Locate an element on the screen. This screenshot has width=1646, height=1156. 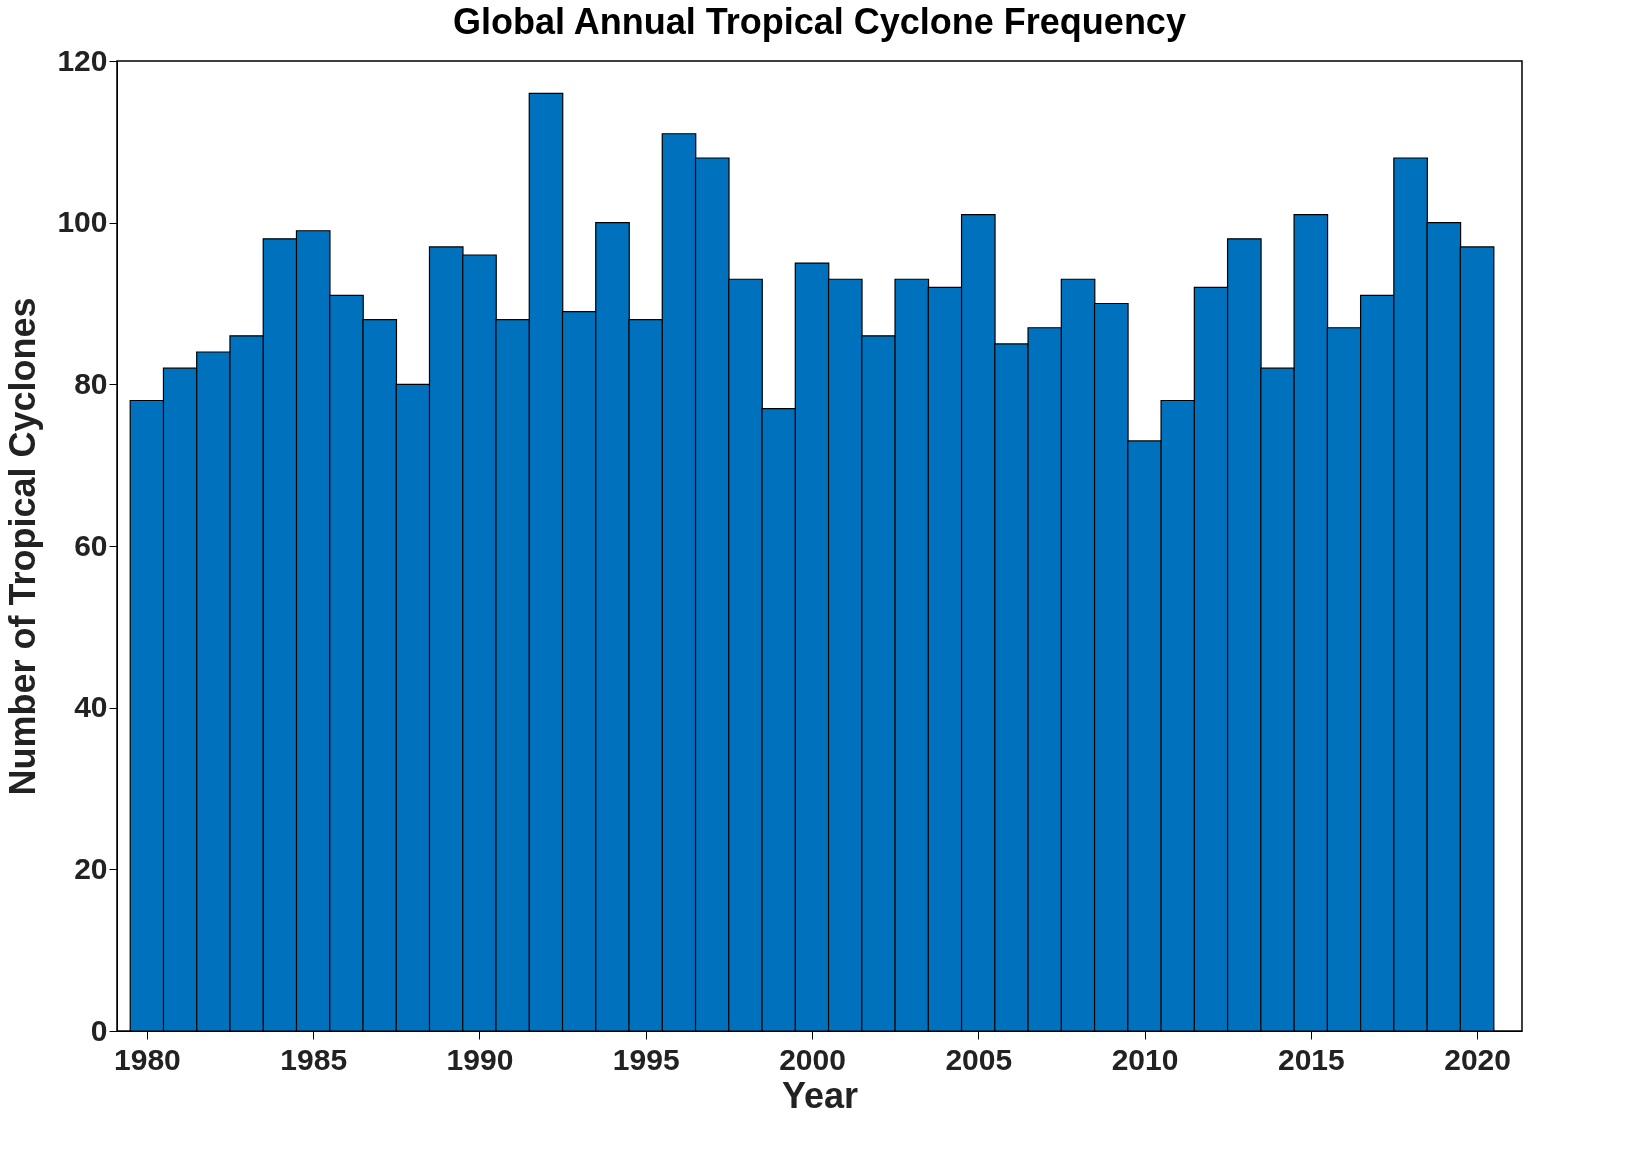
x-tick-label: 1985 is located at coordinates (314, 1059).